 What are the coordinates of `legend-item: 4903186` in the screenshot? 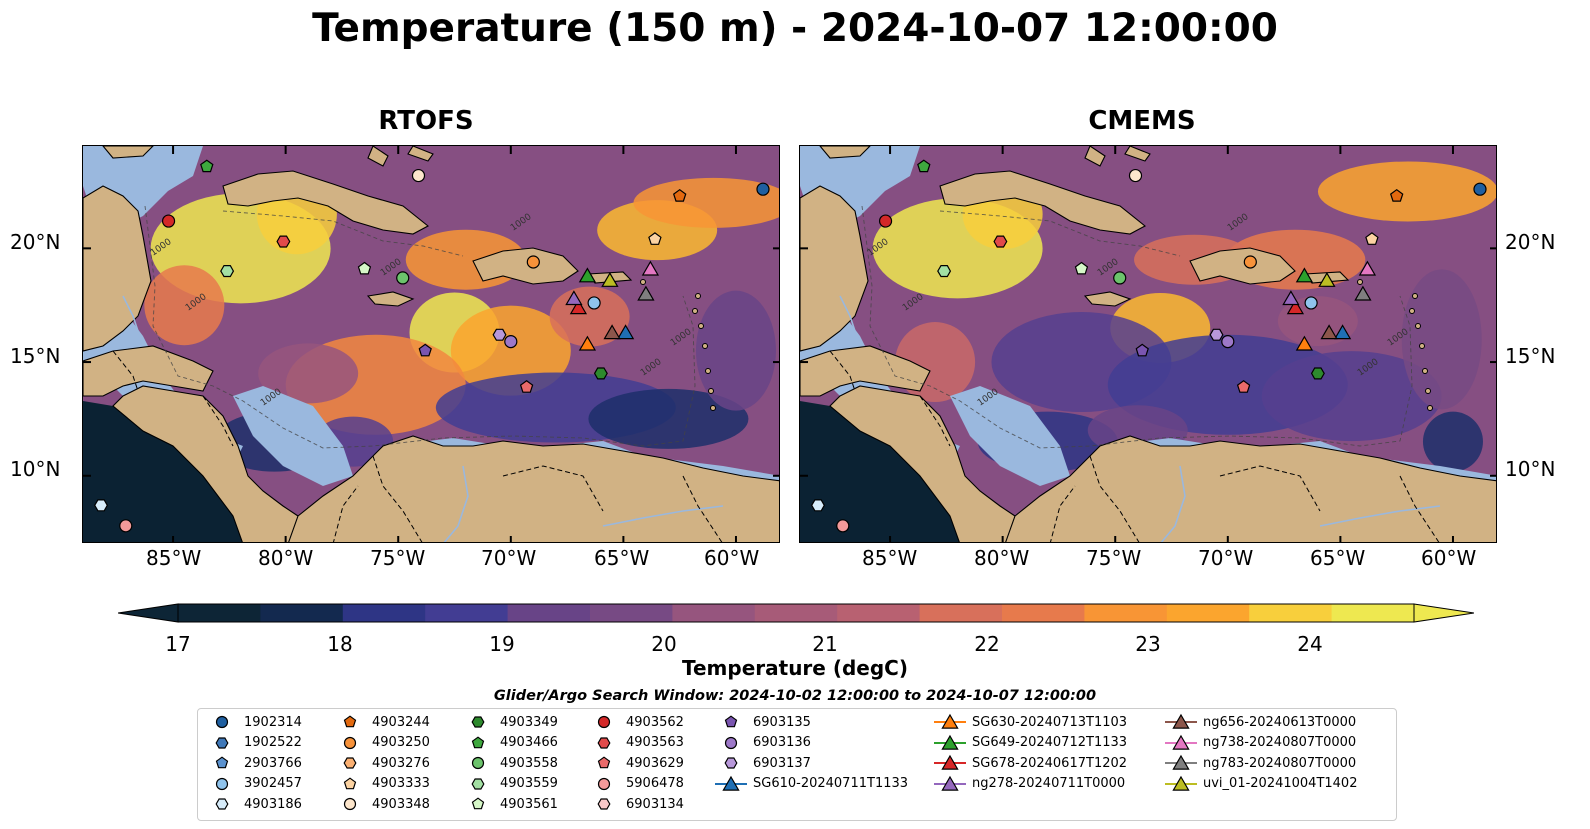 It's located at (253, 804).